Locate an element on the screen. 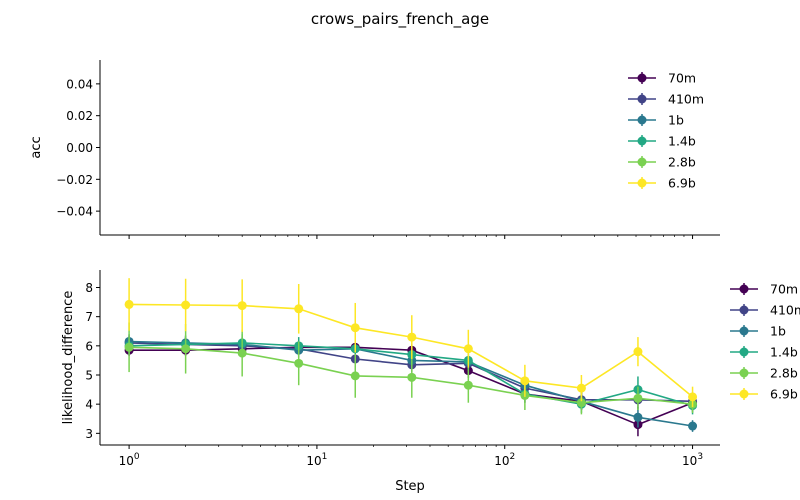 The image size is (800, 500). y-tick-label: −0.02 is located at coordinates (74, 180).